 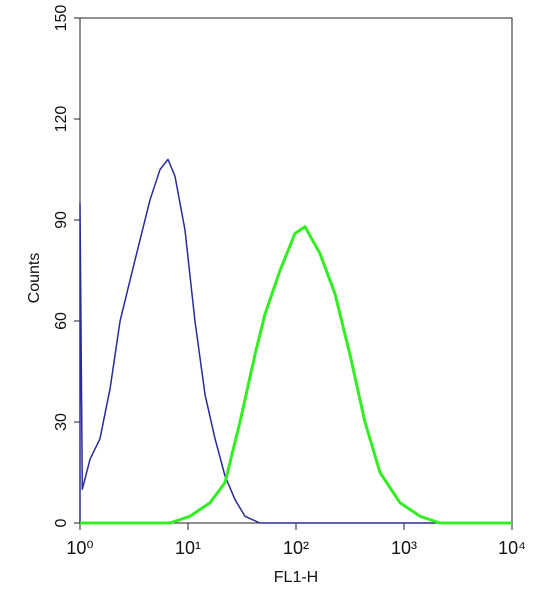 What do you see at coordinates (61, 18) in the screenshot?
I see `y-tick-label: 150` at bounding box center [61, 18].